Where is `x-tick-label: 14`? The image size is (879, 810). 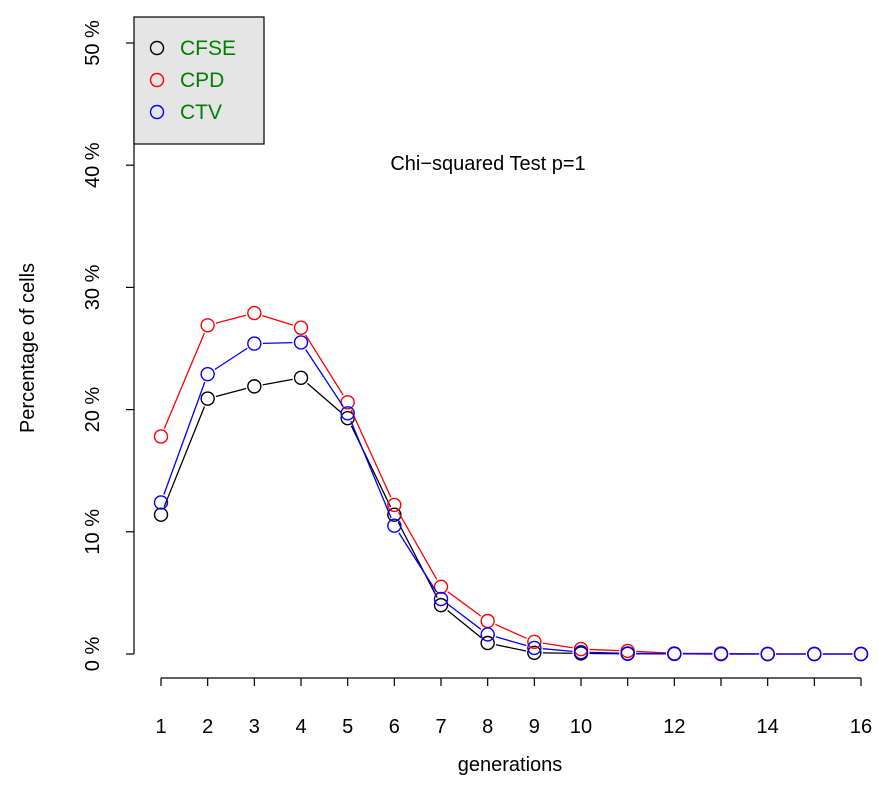 x-tick-label: 14 is located at coordinates (768, 727).